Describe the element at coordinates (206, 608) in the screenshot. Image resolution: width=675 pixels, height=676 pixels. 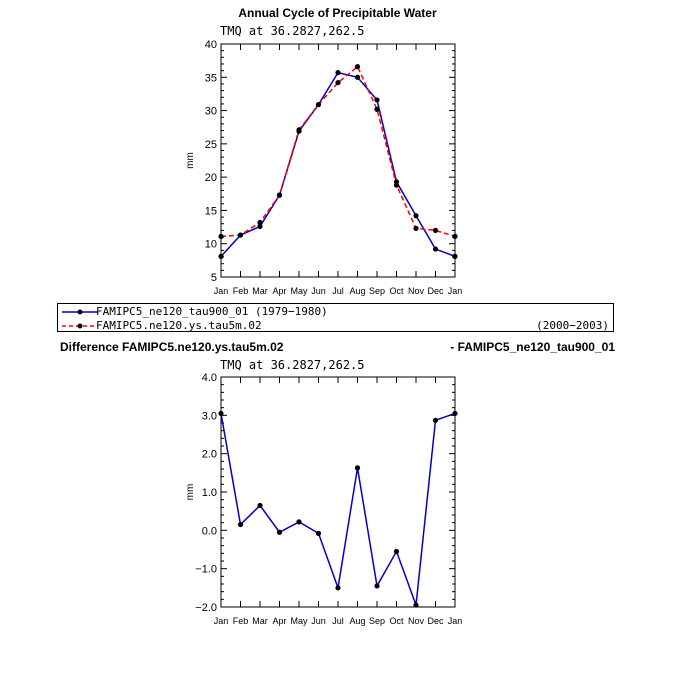
I see `chart2-ytick-label: −2.0` at that location.